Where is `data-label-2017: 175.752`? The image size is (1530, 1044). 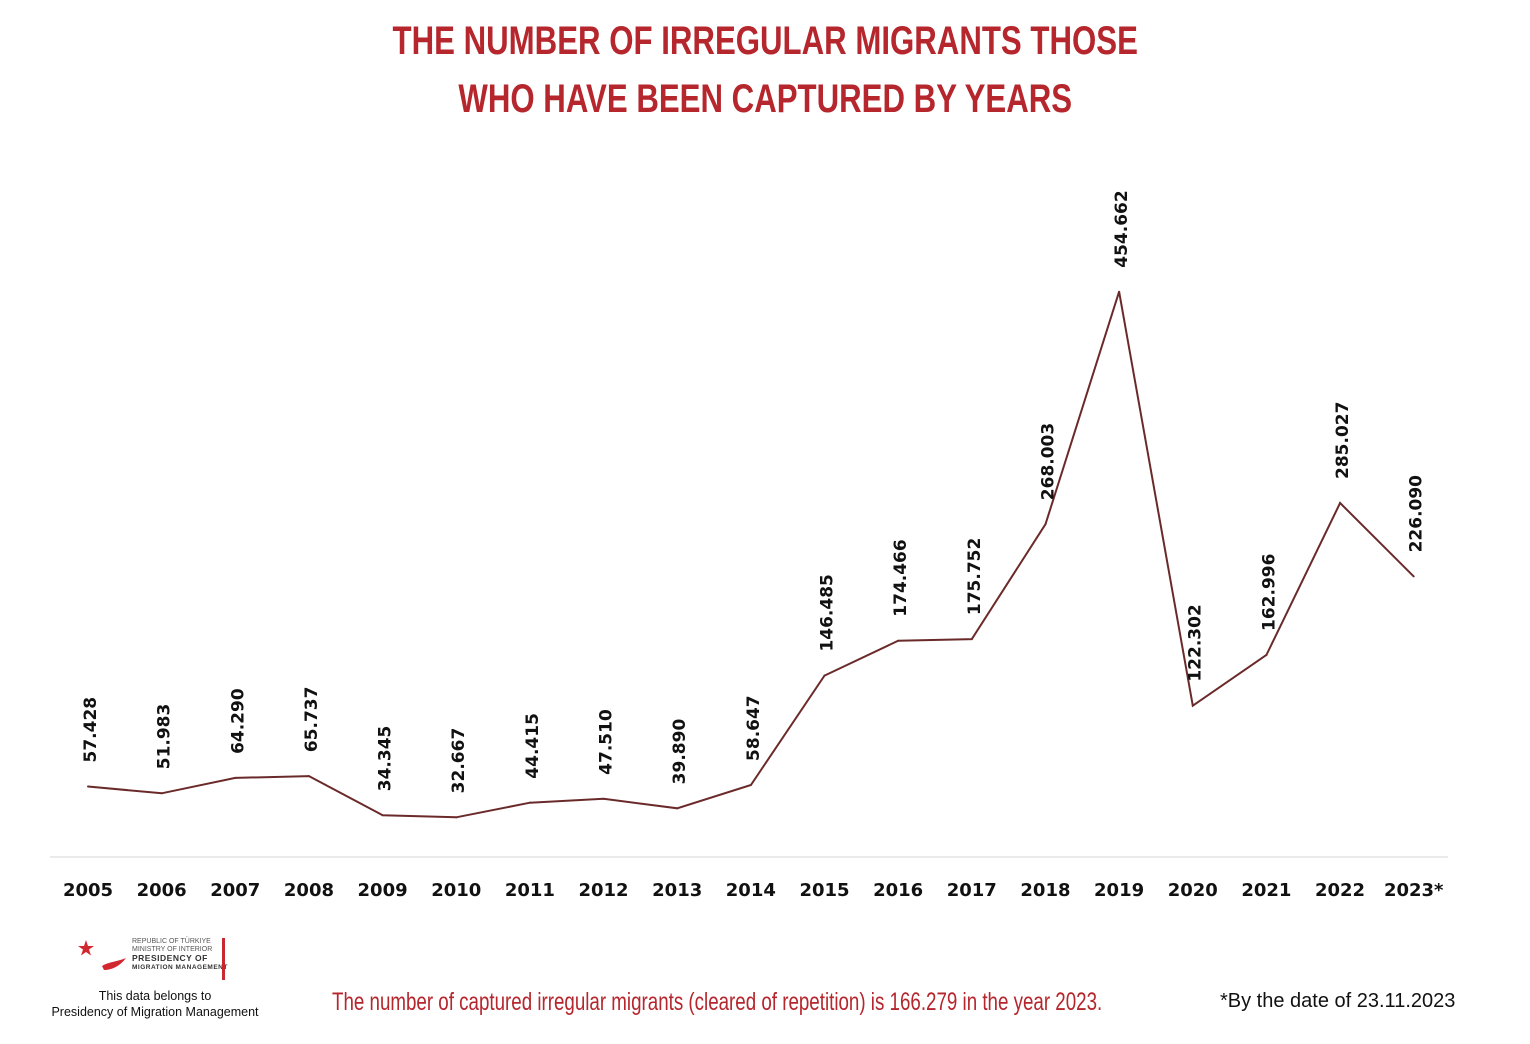 data-label-2017: 175.752 is located at coordinates (975, 576).